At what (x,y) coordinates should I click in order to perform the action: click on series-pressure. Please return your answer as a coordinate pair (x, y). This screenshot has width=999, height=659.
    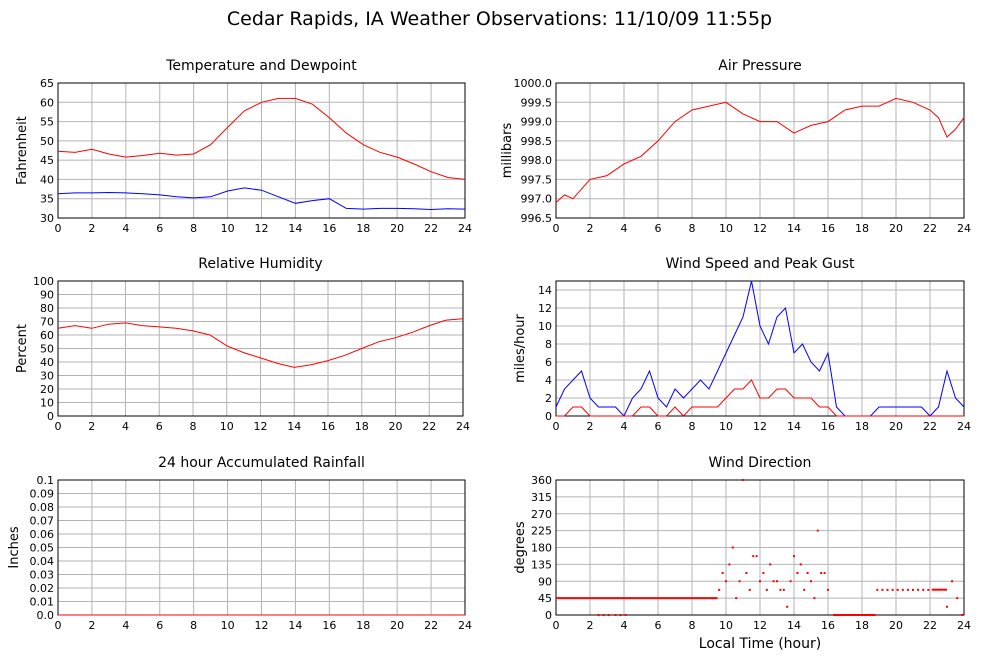
    Looking at the image, I should click on (760, 150).